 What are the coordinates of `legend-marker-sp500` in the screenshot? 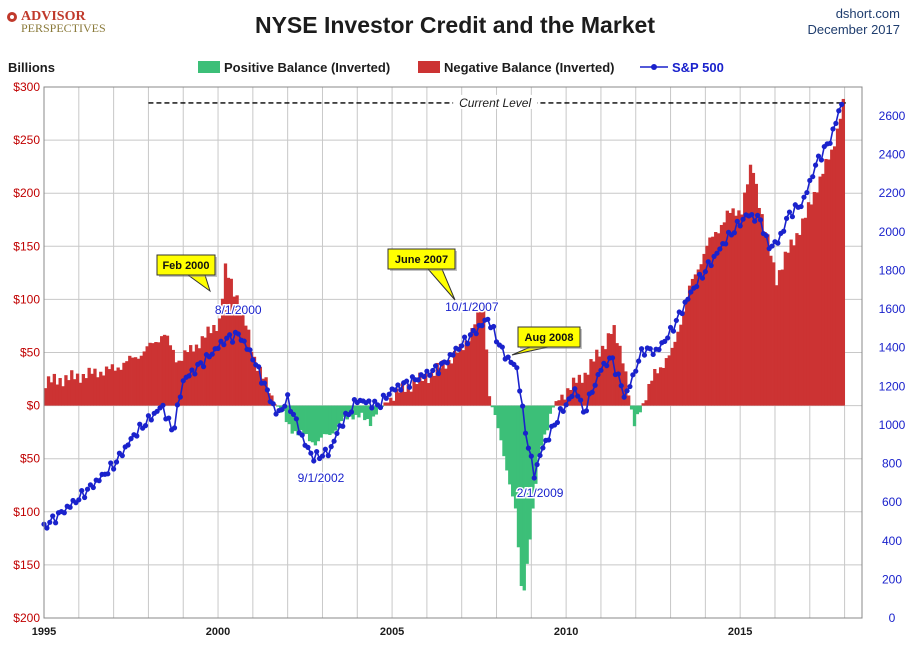 It's located at (654, 67).